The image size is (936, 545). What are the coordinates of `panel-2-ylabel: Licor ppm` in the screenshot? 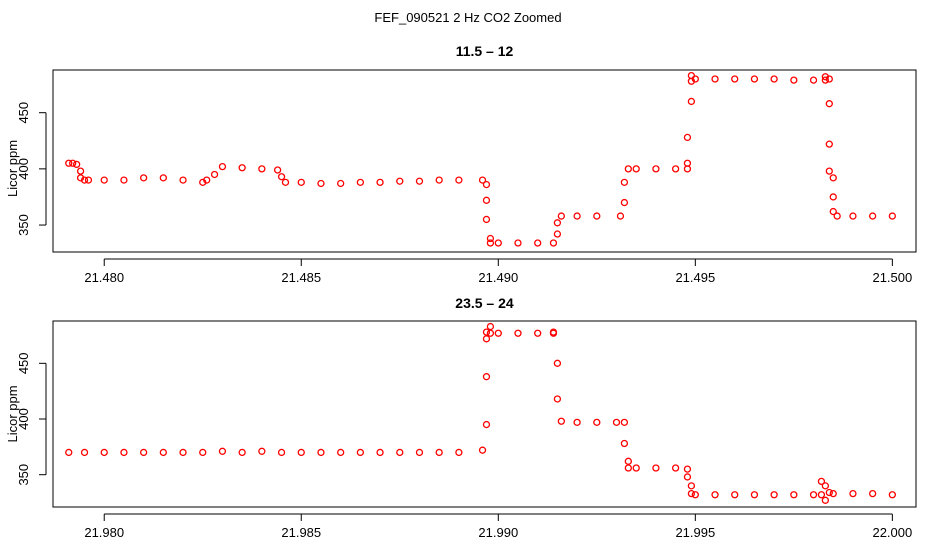 It's located at (12, 413).